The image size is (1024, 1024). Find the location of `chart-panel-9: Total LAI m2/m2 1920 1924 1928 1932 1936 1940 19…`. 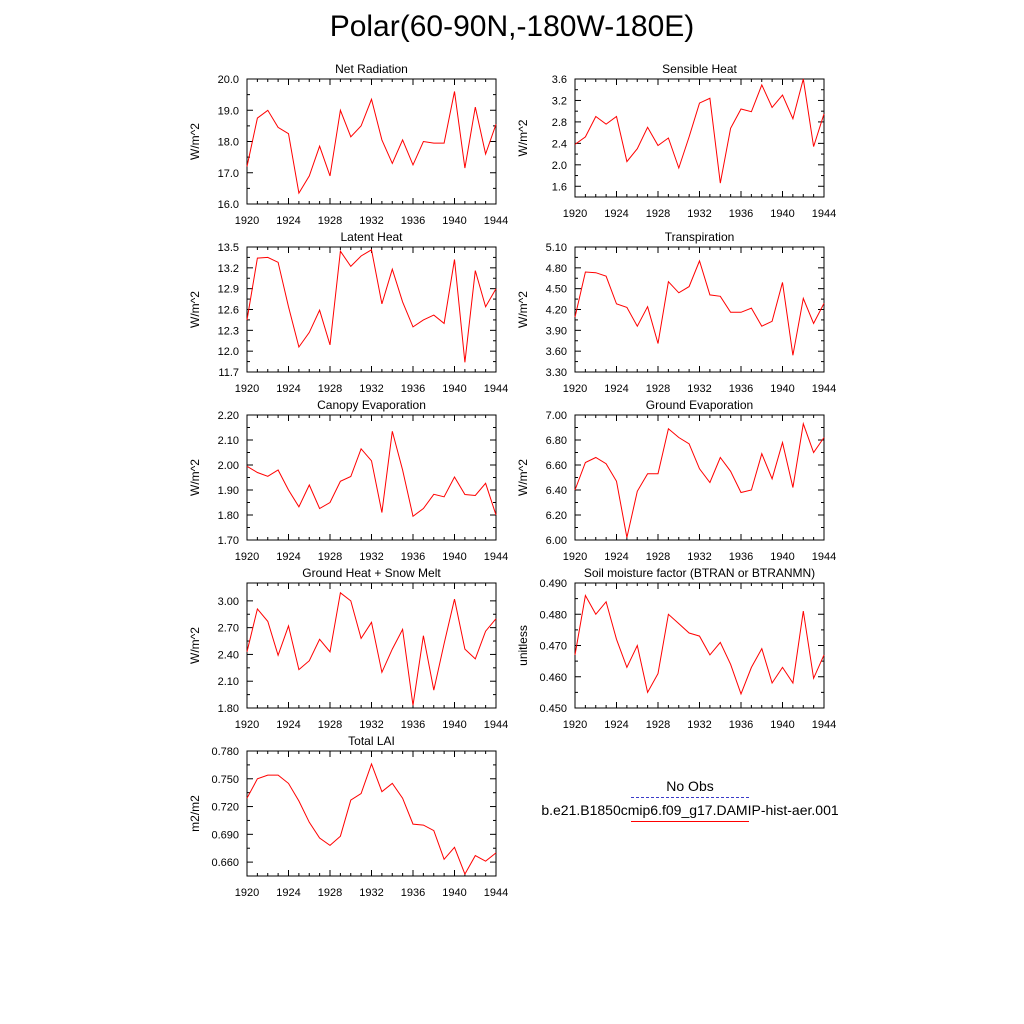

chart-panel-9: Total LAI m2/m2 1920 1924 1928 1932 1936 1940 19… is located at coordinates (348, 816).